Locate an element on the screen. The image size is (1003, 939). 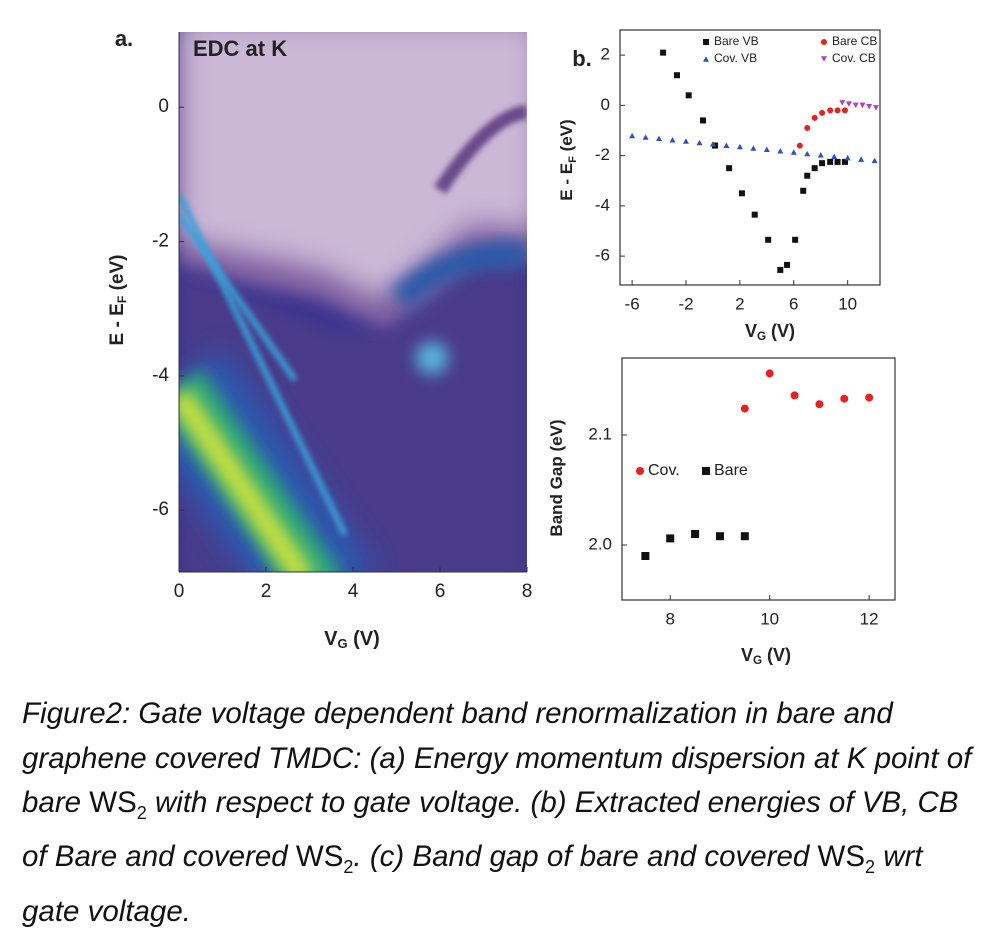
caption-text: wrt gate voltage. is located at coordinates (472, 884).